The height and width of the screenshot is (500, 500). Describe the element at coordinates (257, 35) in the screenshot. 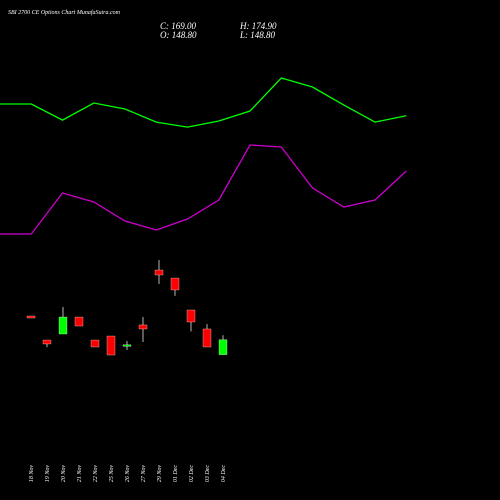

I see `info-low: L: 148.80` at that location.